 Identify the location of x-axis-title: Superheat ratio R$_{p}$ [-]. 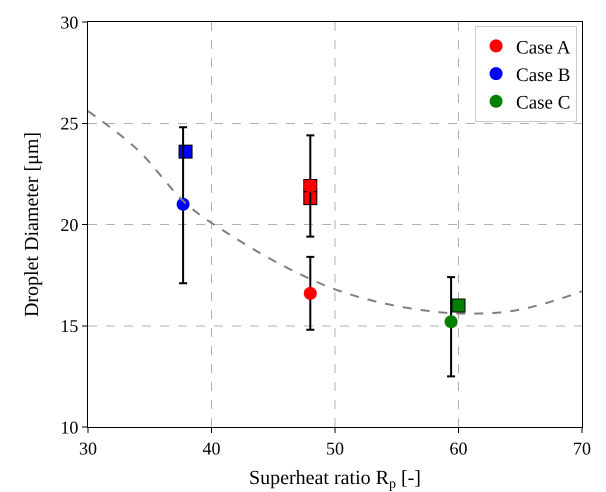
(335, 479).